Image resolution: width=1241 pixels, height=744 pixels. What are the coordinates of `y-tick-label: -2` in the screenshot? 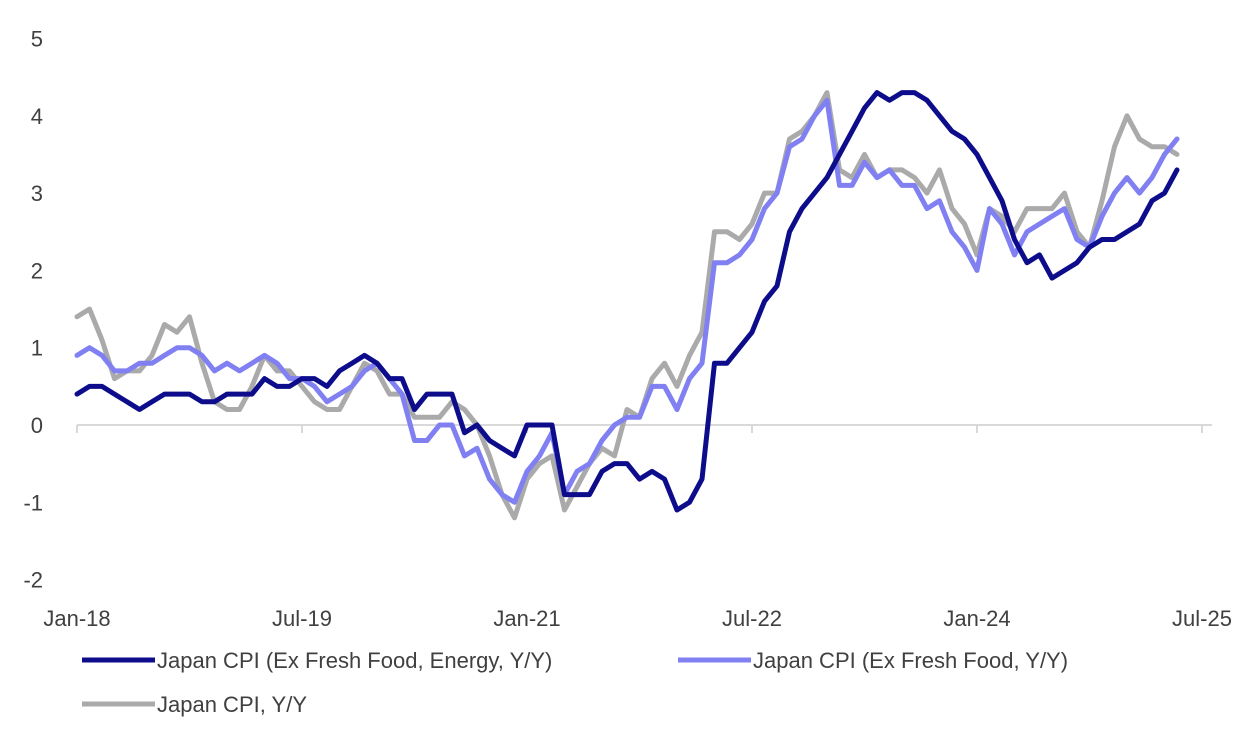 It's located at (33, 580).